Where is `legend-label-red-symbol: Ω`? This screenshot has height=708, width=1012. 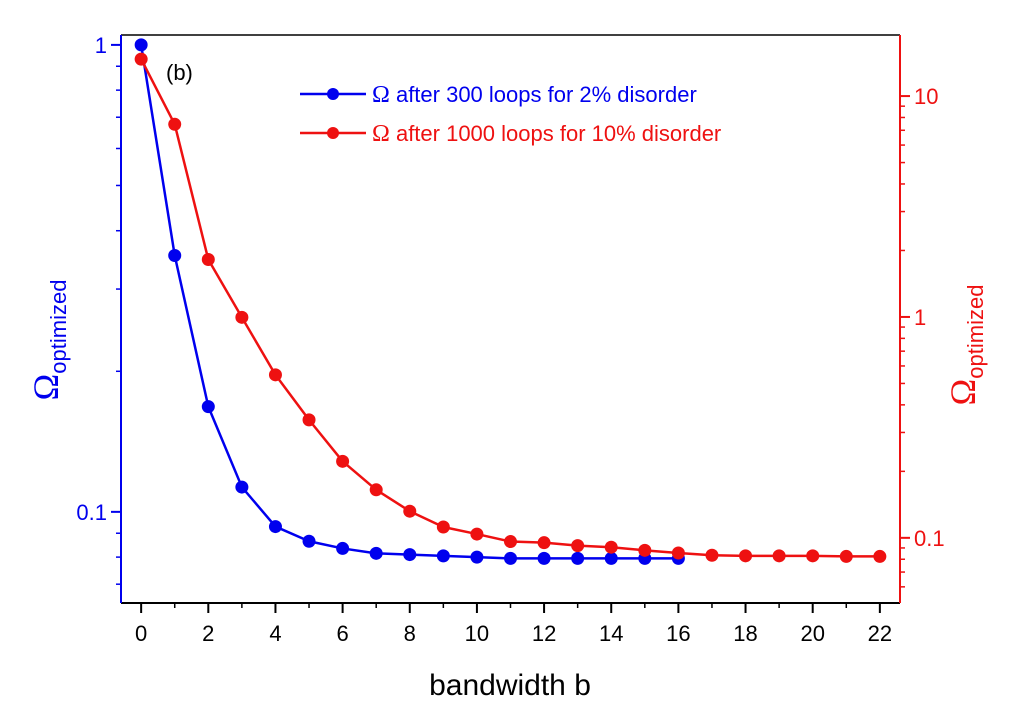
legend-label-red-symbol: Ω is located at coordinates (381, 134).